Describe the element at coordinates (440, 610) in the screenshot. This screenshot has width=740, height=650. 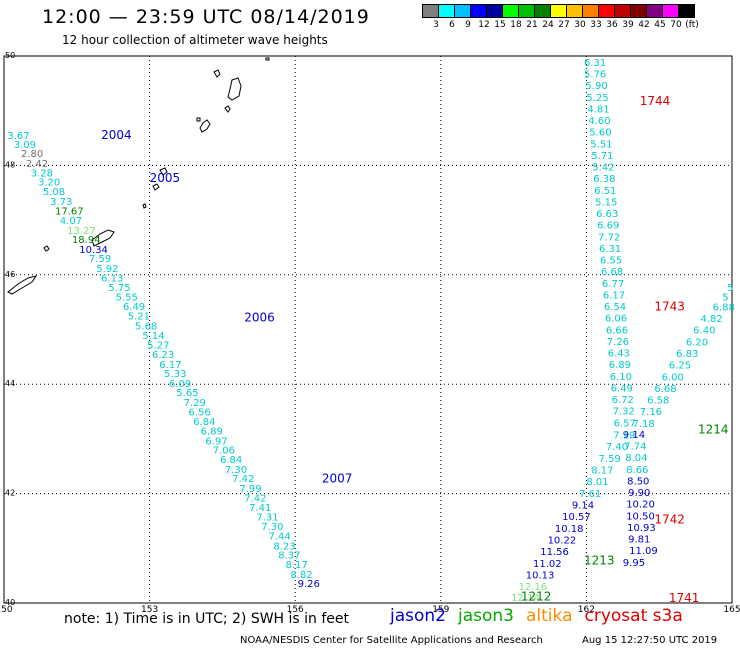
I see `lon-tick-label: 159` at that location.